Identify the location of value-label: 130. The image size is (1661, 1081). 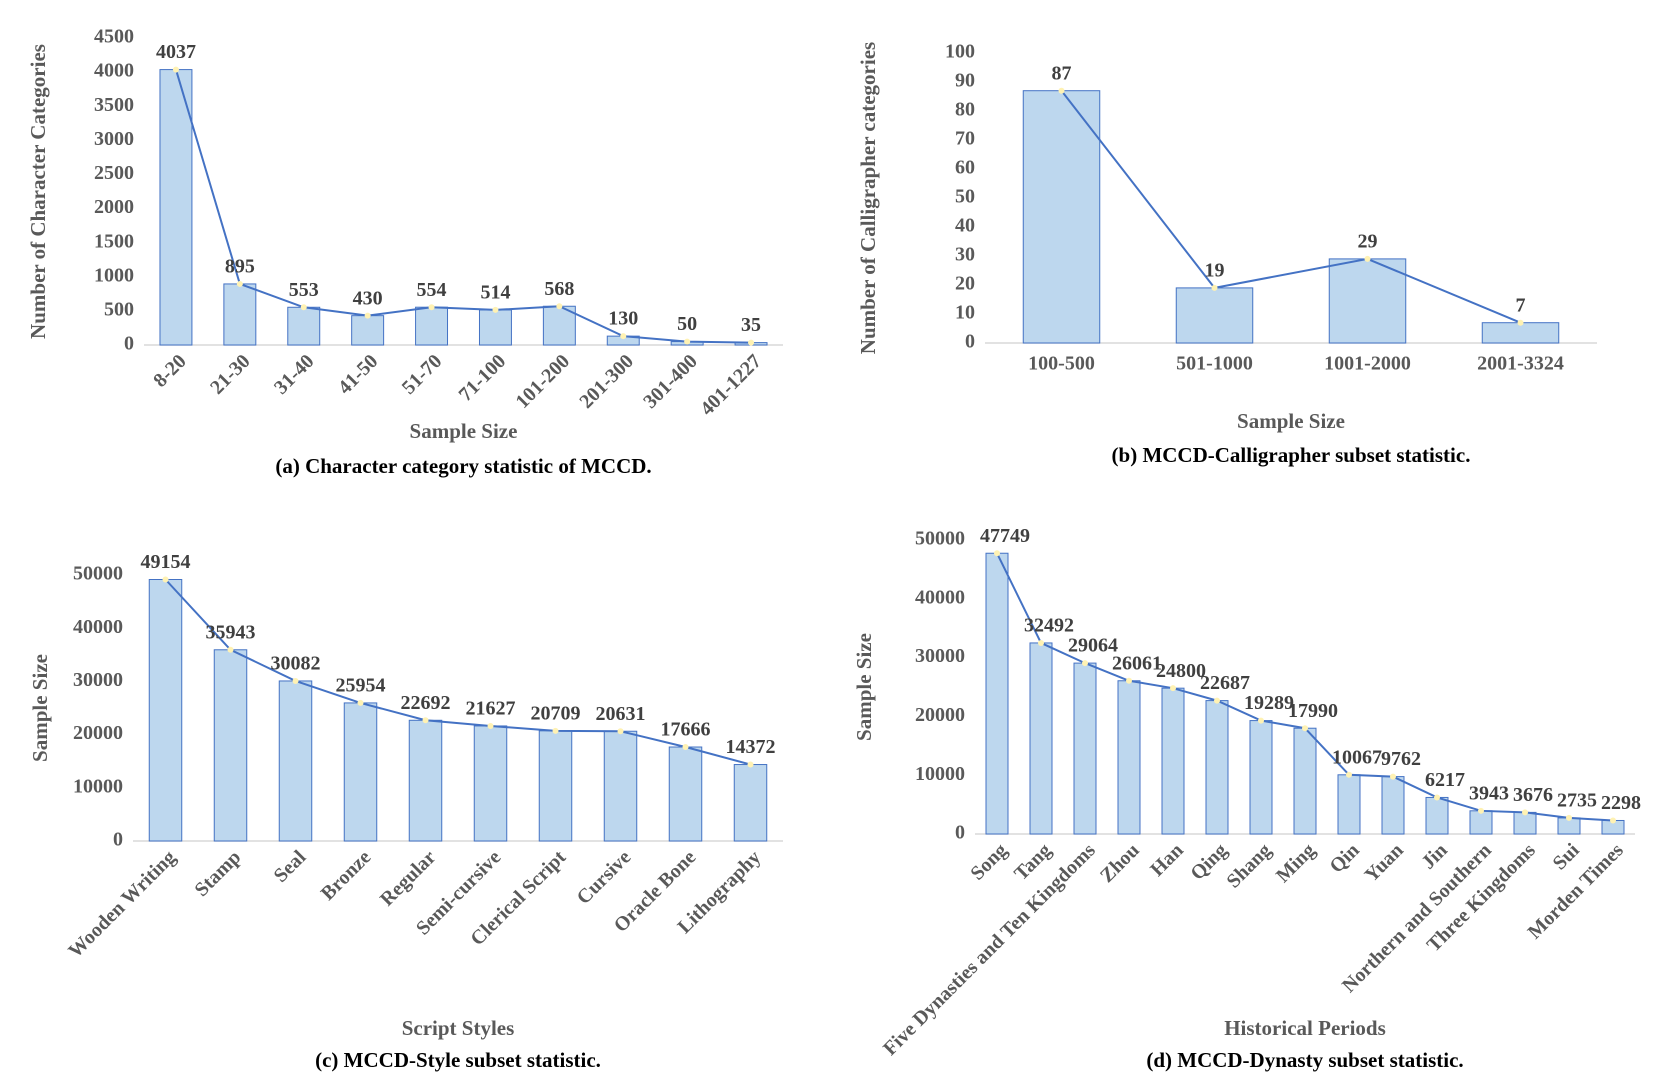
(623, 319).